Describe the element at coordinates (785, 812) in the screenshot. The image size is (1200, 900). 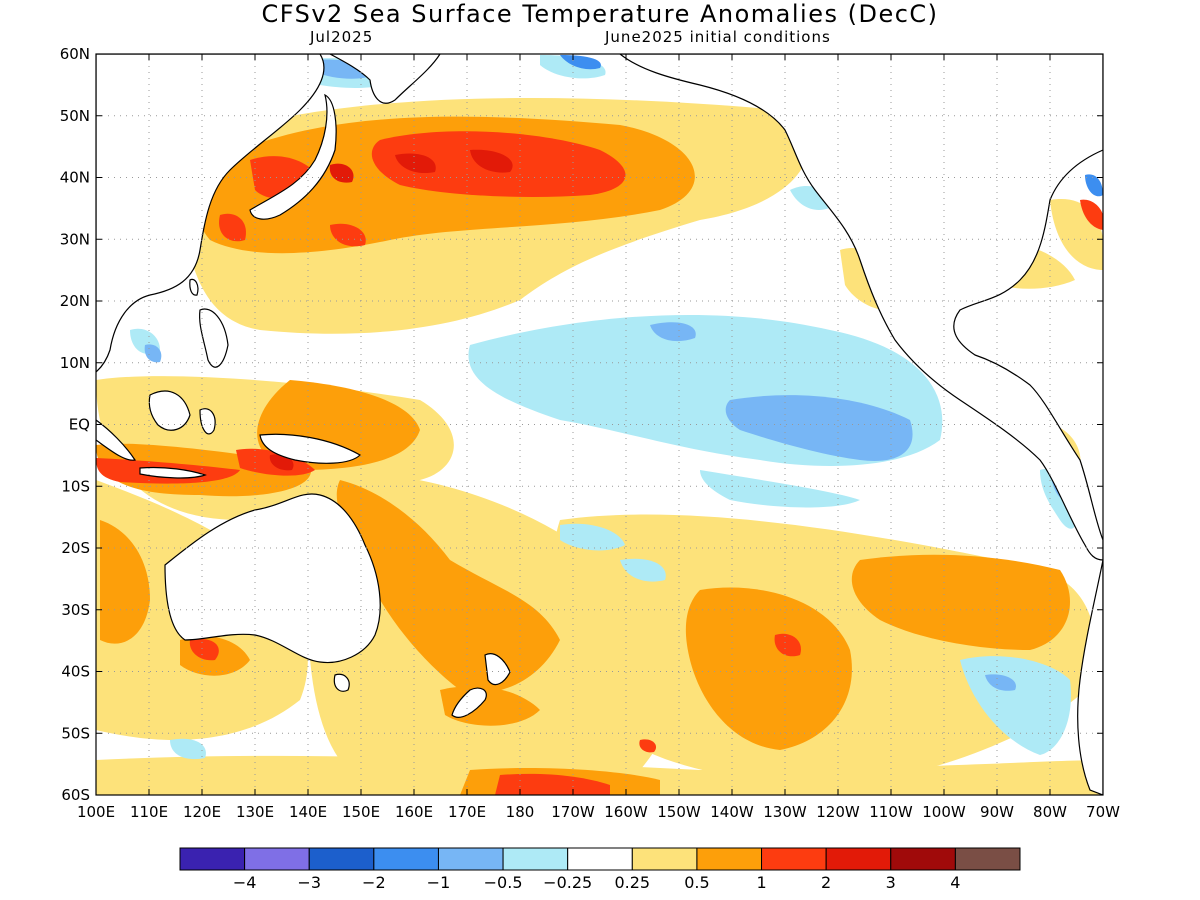
I see `lon-label: 130W` at that location.